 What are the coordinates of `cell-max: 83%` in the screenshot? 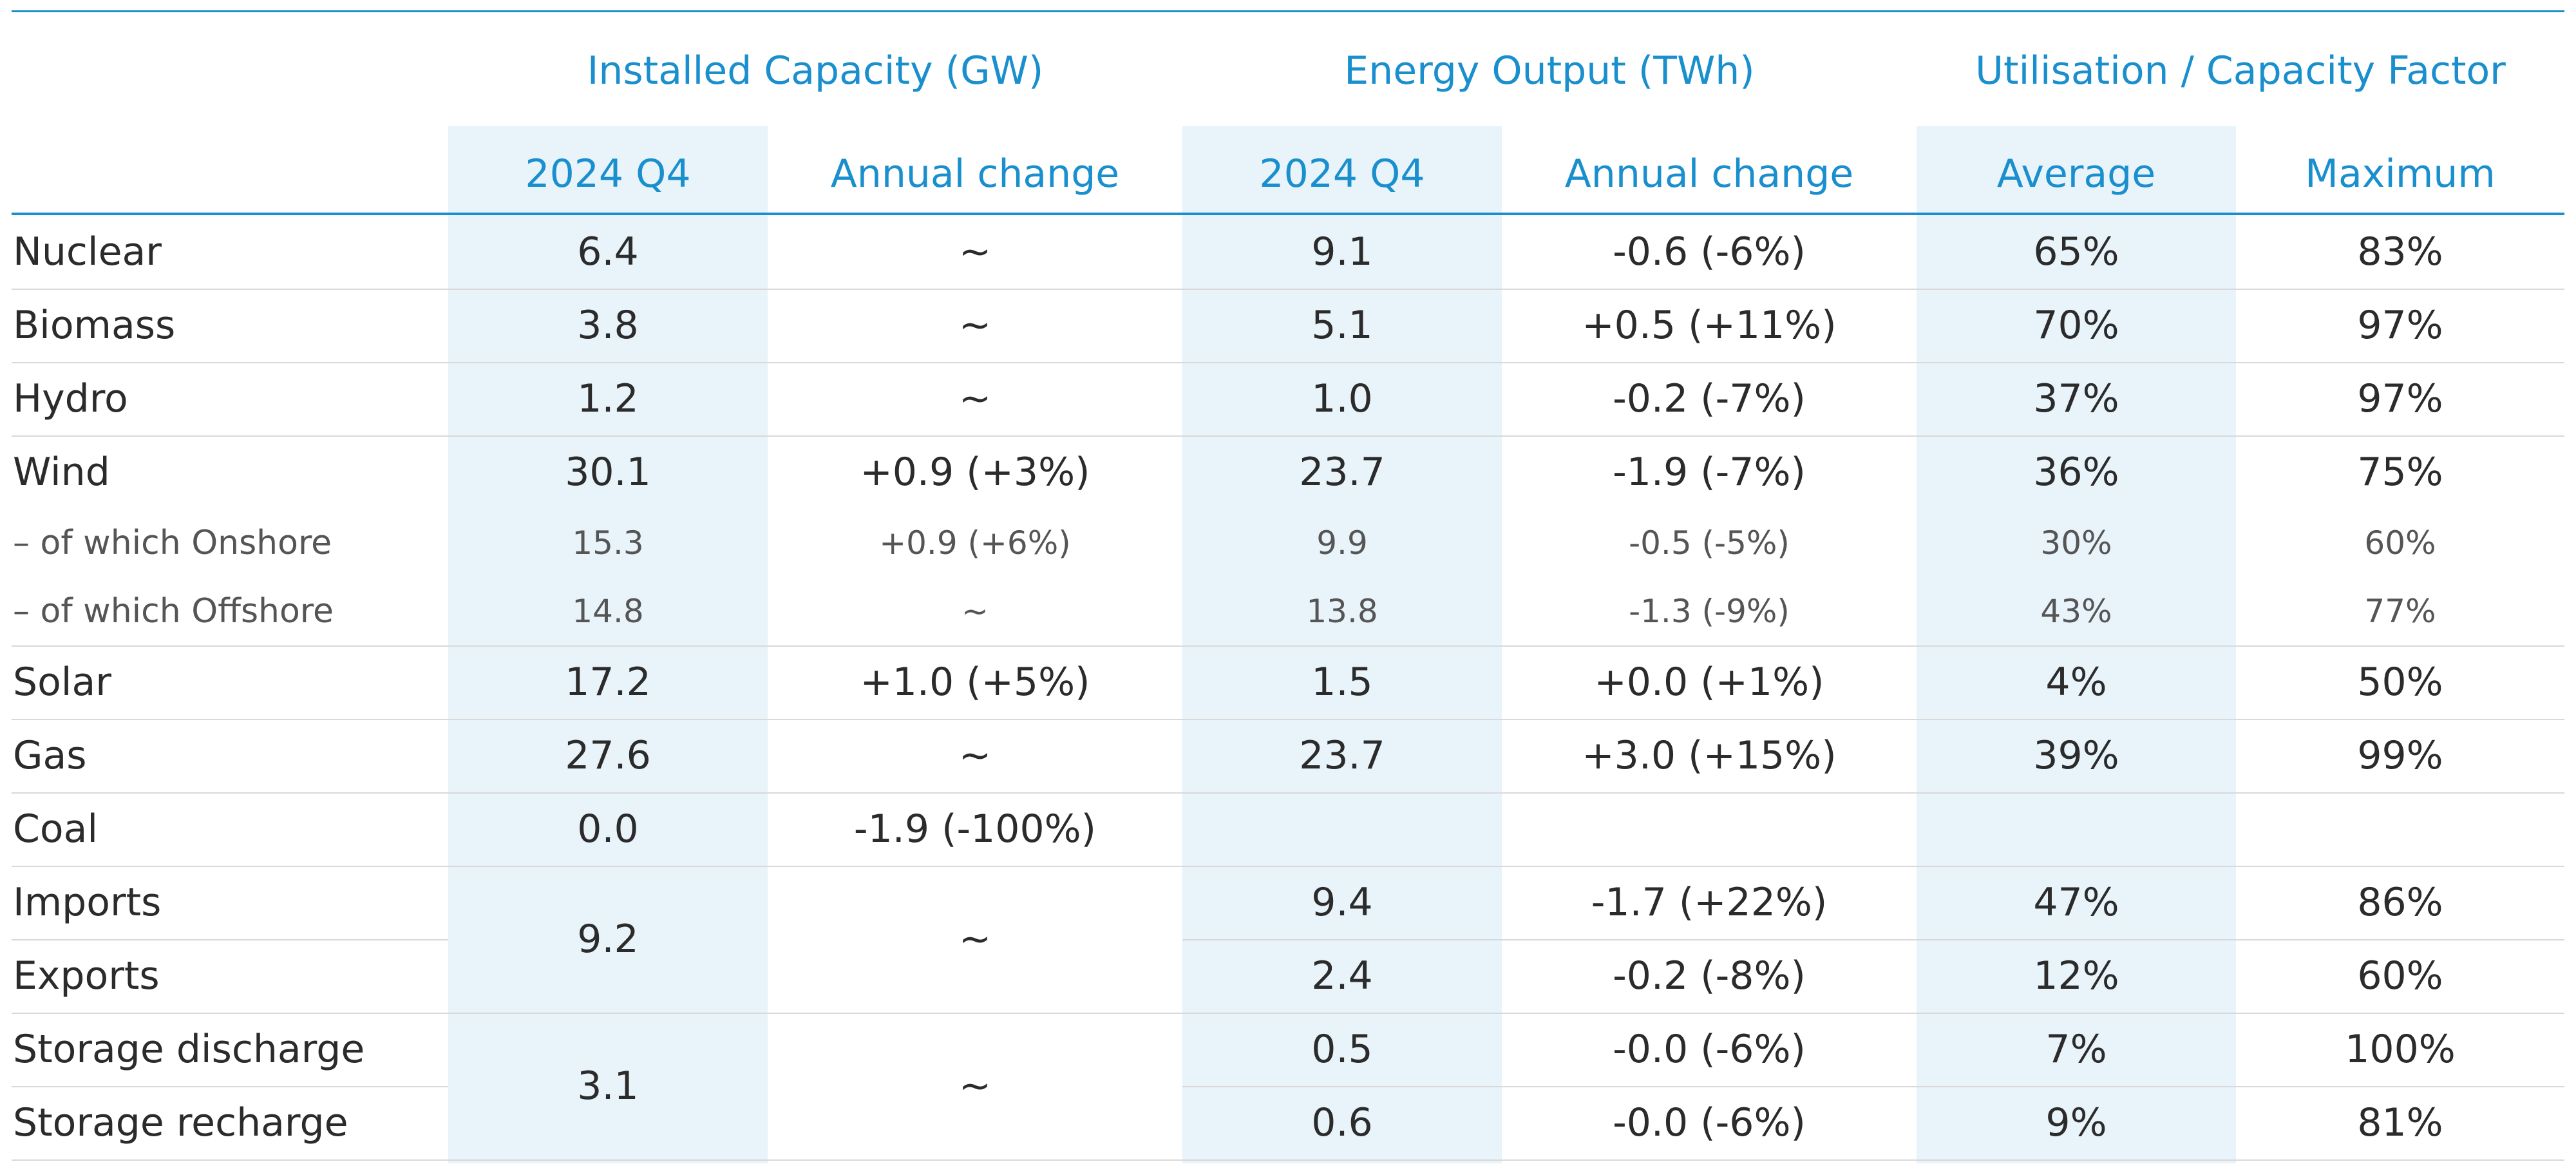 It's located at (2400, 251).